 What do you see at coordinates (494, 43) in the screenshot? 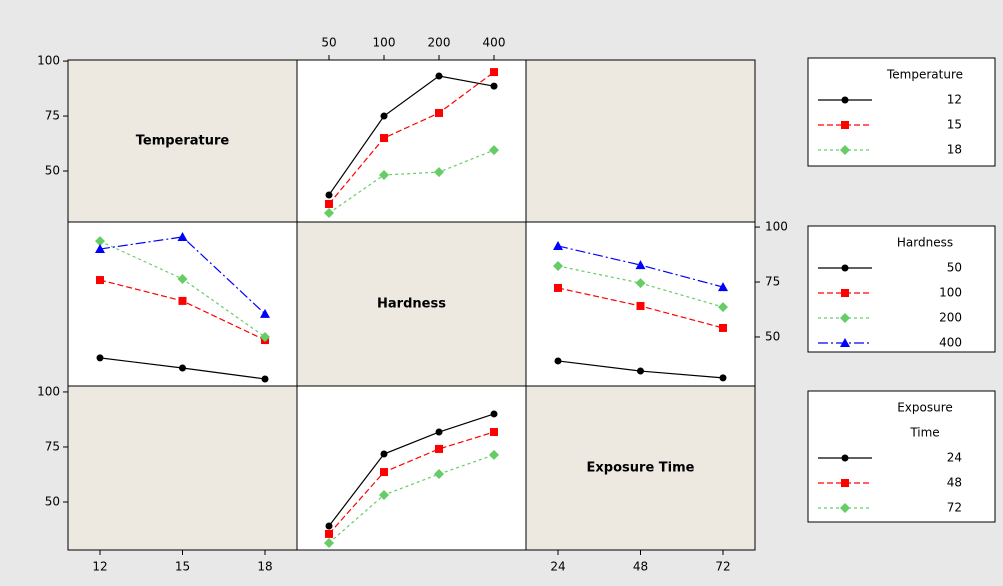
I see `x-tick-label: 400` at bounding box center [494, 43].